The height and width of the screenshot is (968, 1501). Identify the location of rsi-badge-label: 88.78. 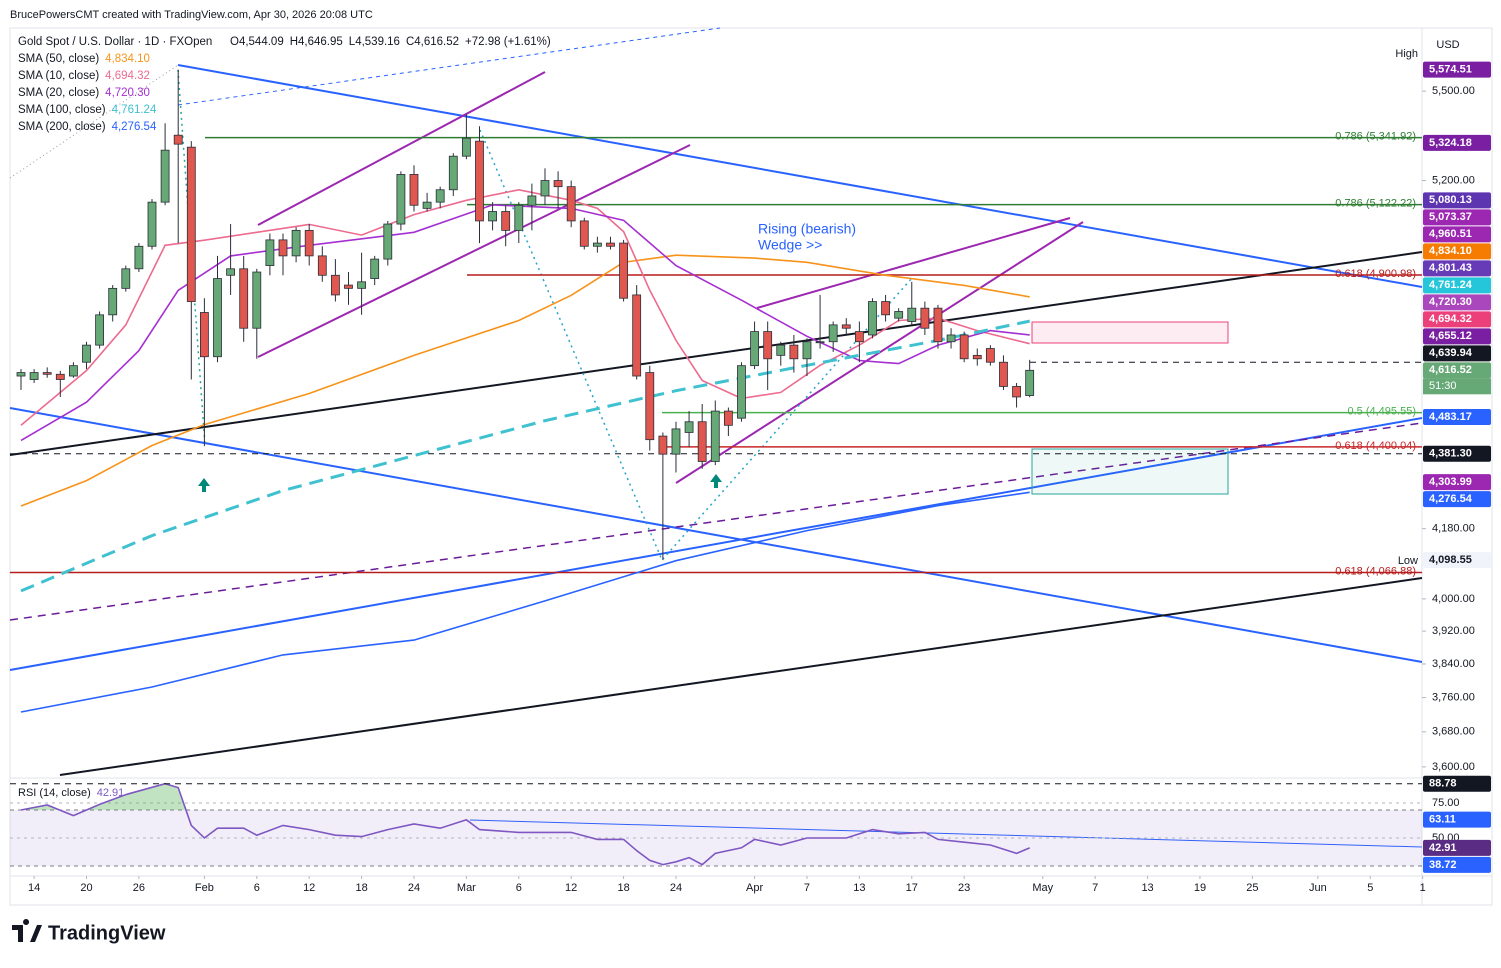
(1443, 784).